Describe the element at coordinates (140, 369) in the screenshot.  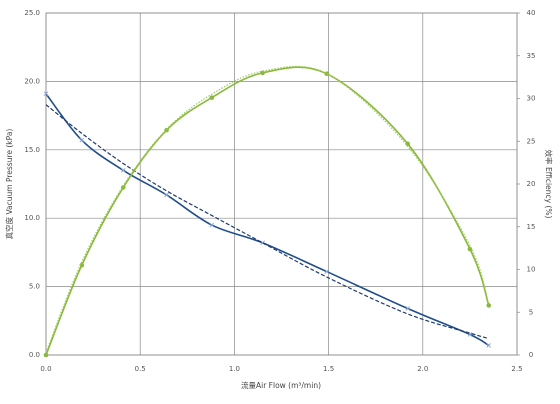
I see `x-tick-label: 0.5` at that location.